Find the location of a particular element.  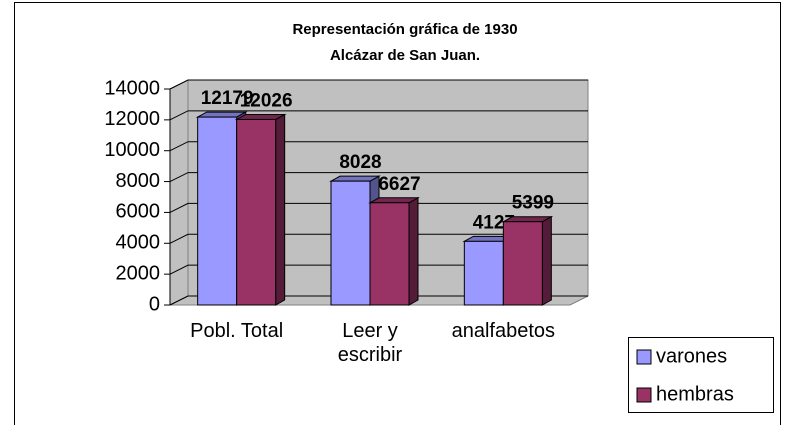

x-tick-label: Leer y escribir is located at coordinates (370, 343).